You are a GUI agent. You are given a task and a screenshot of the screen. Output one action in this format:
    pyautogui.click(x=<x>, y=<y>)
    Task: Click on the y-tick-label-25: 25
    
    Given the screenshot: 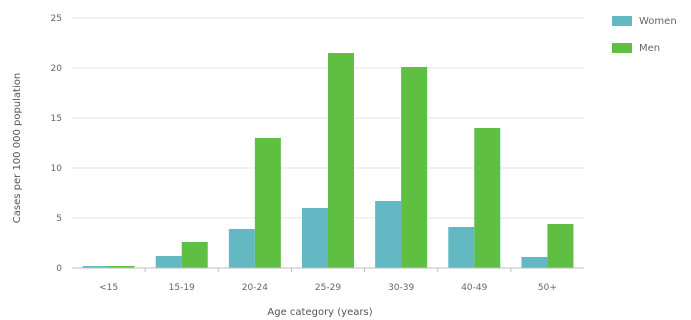 What is the action you would take?
    pyautogui.click(x=56, y=19)
    